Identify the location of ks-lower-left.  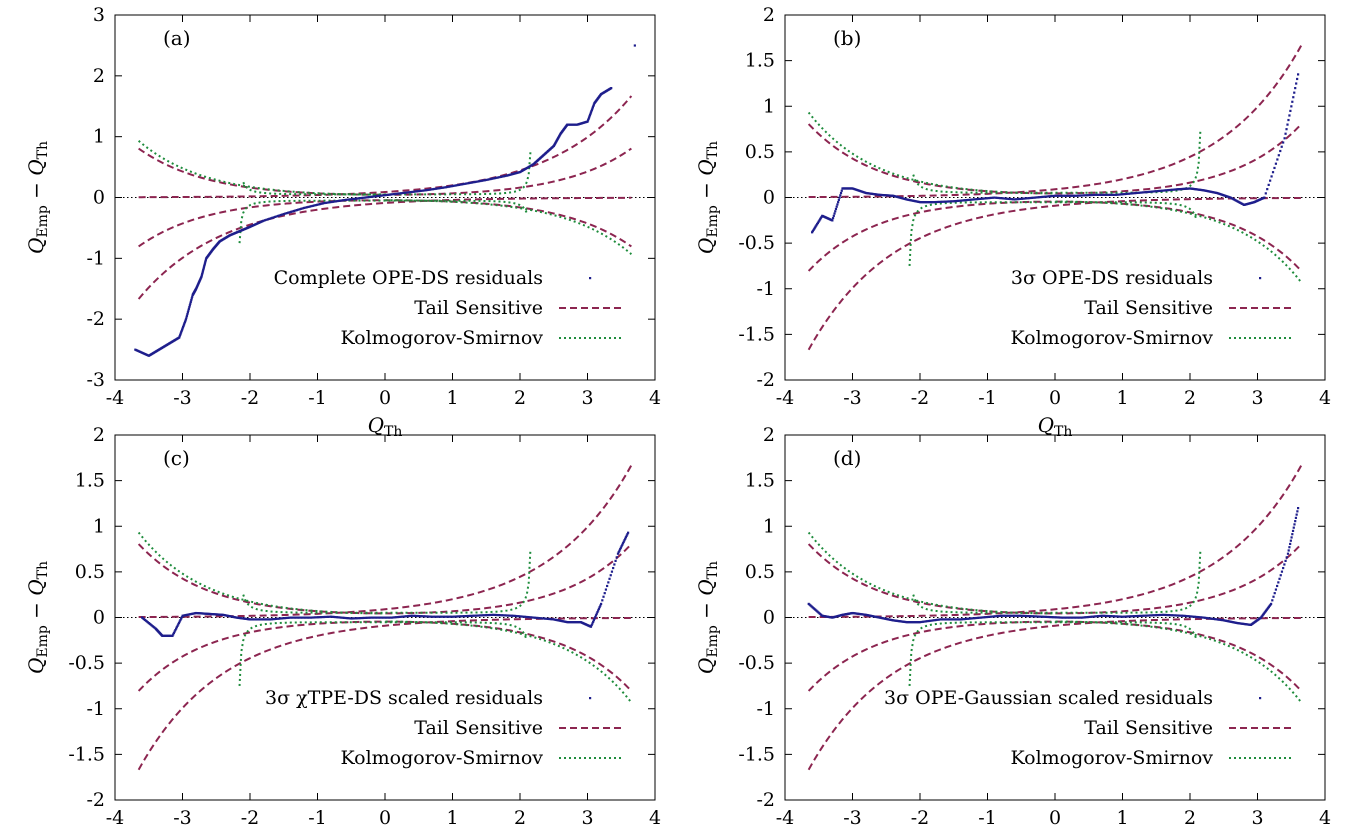
(383, 653).